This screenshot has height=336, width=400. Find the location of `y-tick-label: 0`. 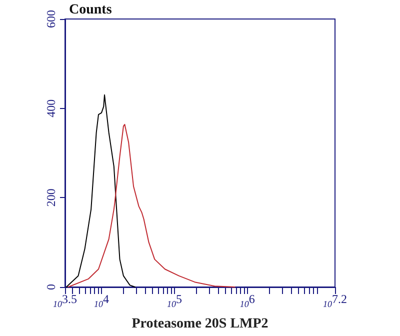

y-tick-label: 0 is located at coordinates (51, 287).